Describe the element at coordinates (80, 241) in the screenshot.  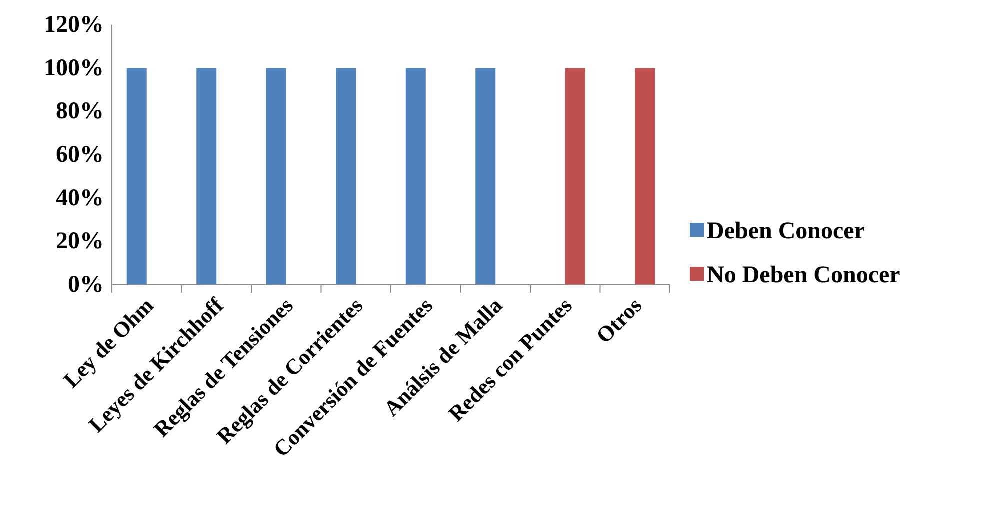
I see `y-tick-label: 20%` at that location.